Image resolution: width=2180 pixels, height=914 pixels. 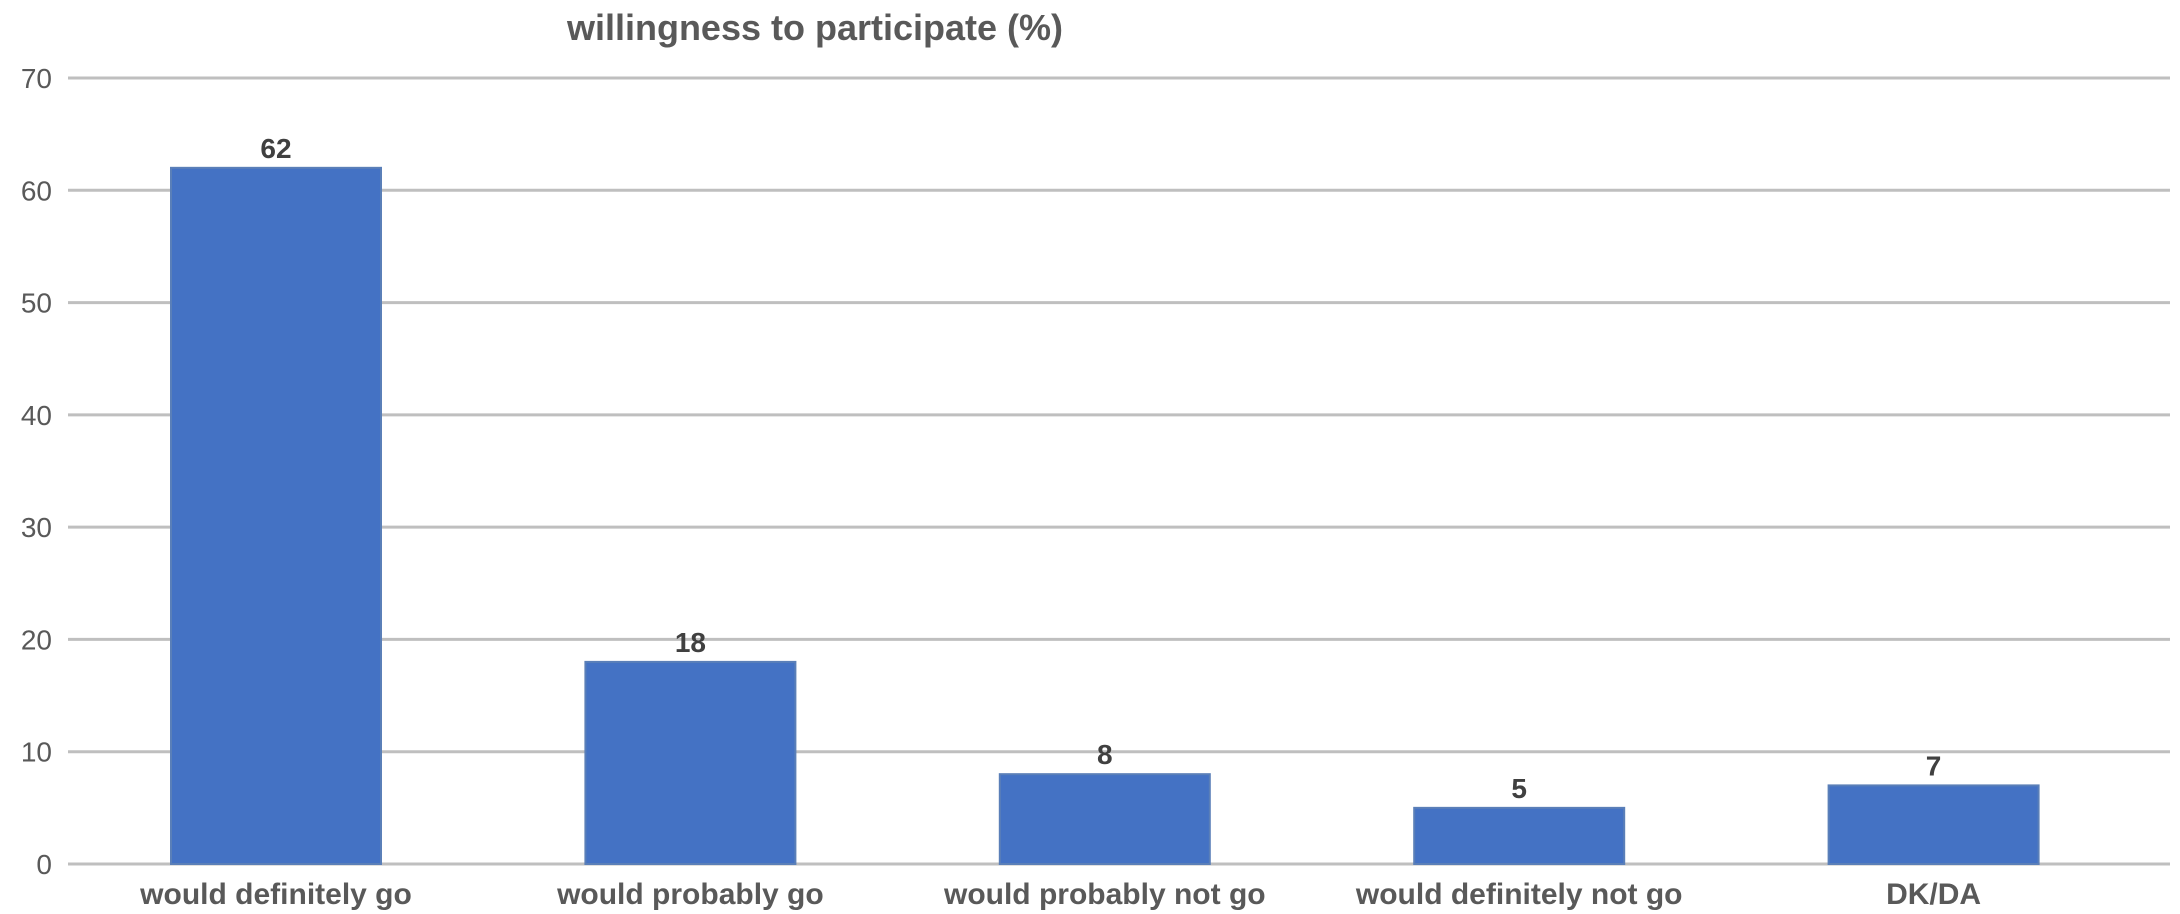 What do you see at coordinates (36, 415) in the screenshot?
I see `y-tick-label: 40` at bounding box center [36, 415].